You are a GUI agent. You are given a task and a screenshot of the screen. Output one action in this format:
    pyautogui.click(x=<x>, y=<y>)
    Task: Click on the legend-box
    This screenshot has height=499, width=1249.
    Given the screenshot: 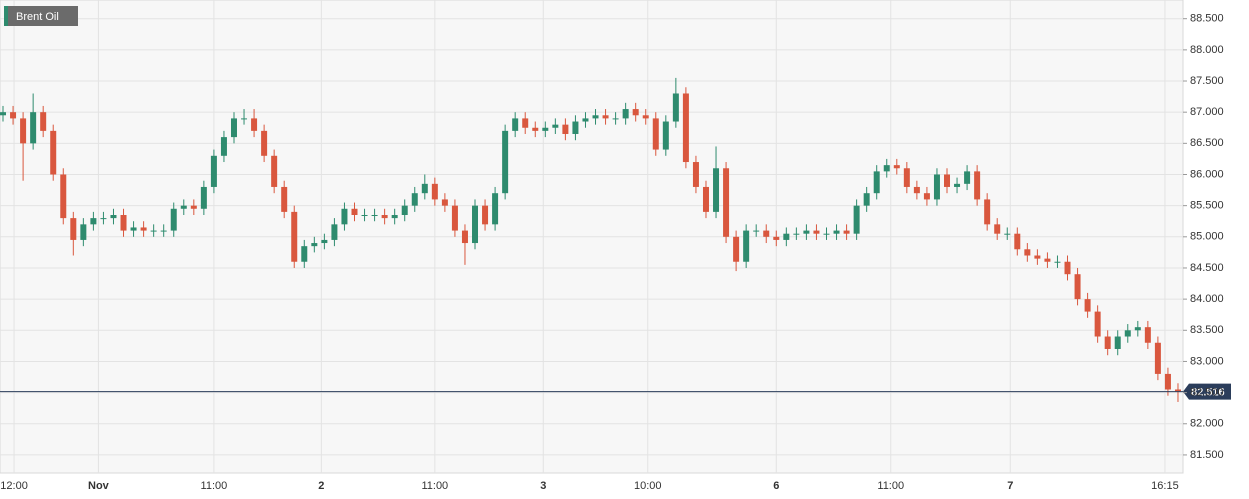 What is the action you would take?
    pyautogui.click(x=41, y=16)
    